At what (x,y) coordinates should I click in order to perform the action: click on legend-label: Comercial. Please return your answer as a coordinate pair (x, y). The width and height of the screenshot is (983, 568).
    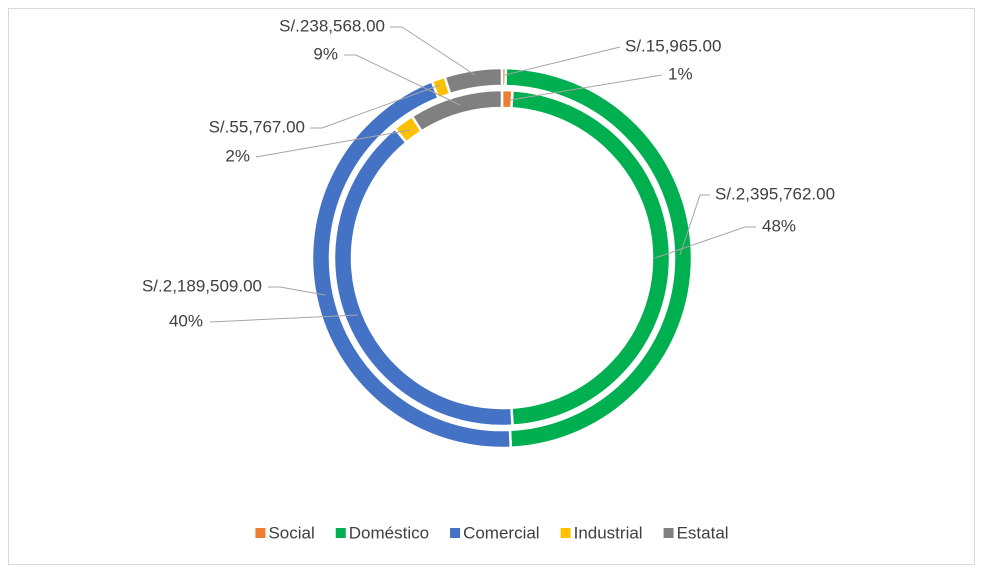
    Looking at the image, I should click on (501, 532).